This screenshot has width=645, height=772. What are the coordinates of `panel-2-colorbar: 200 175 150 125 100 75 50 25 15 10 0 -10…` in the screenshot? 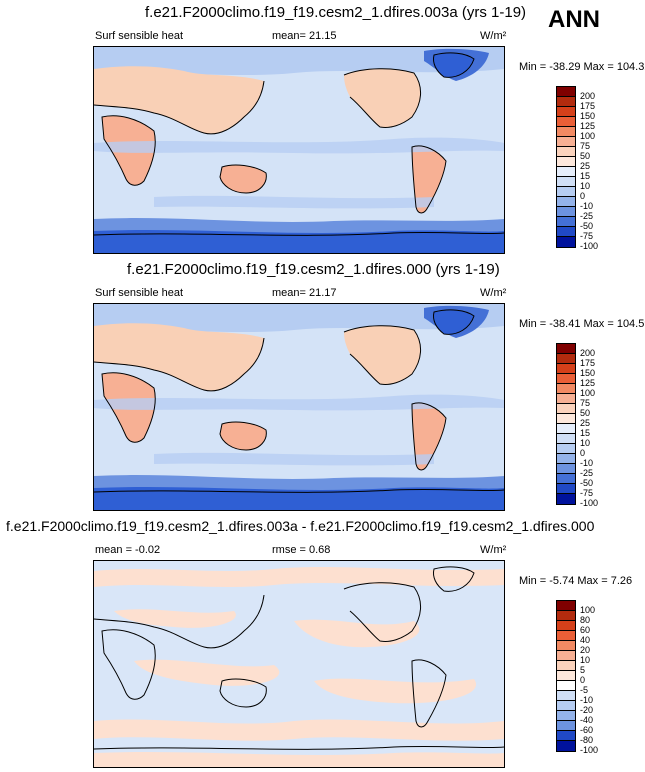 It's located at (577, 425).